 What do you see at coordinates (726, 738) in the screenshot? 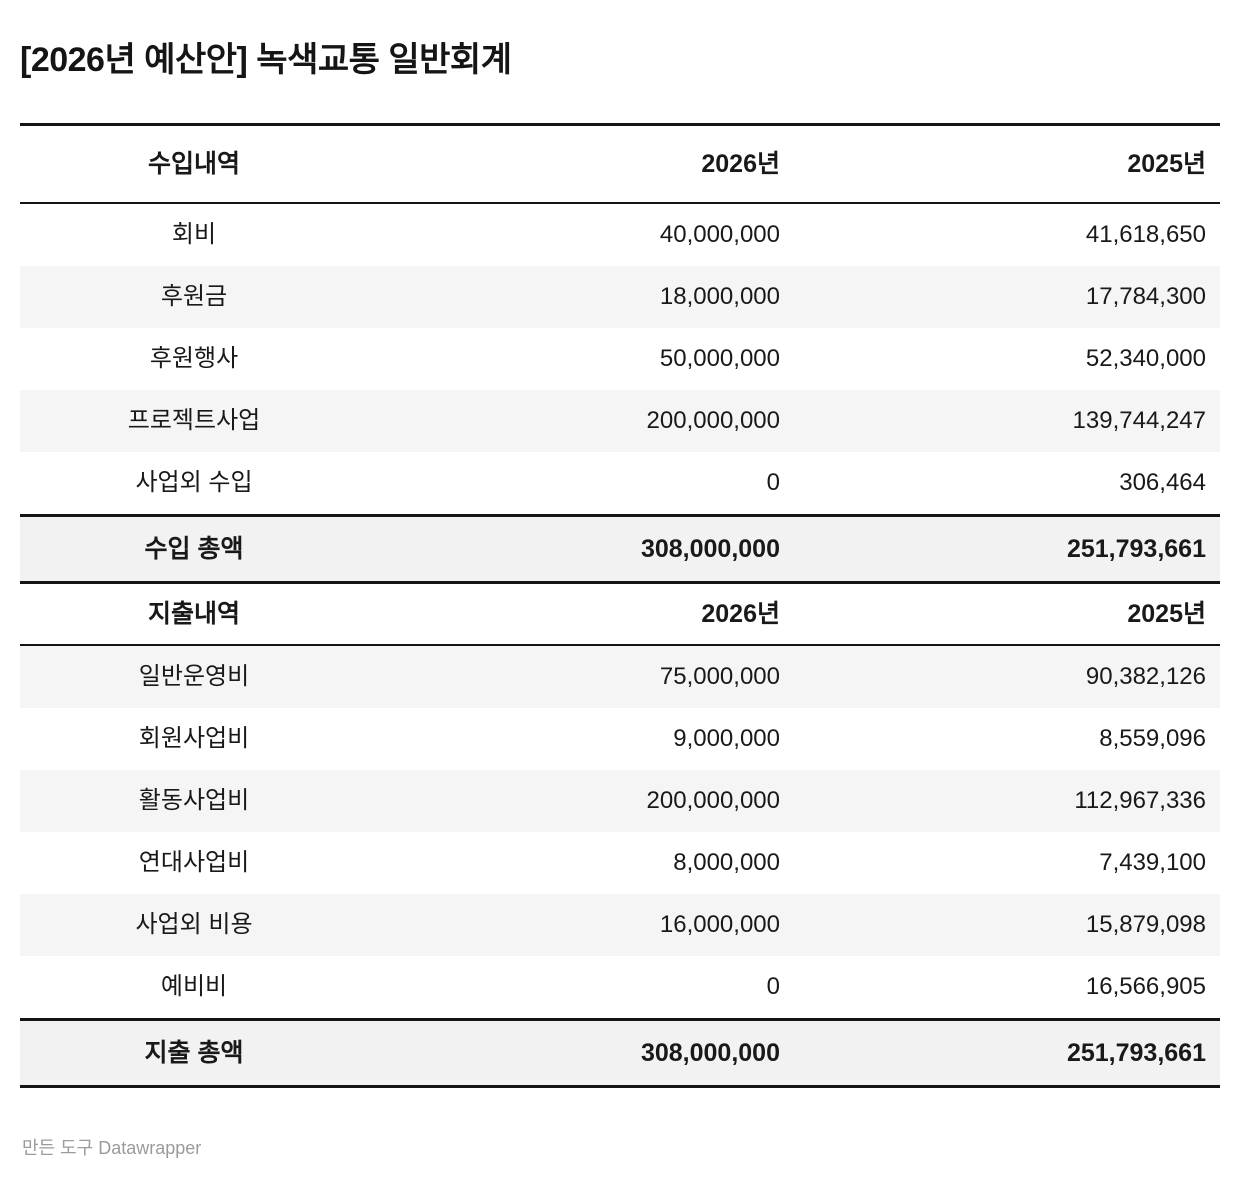
I see `row-value-2026: 9,000,000` at bounding box center [726, 738].